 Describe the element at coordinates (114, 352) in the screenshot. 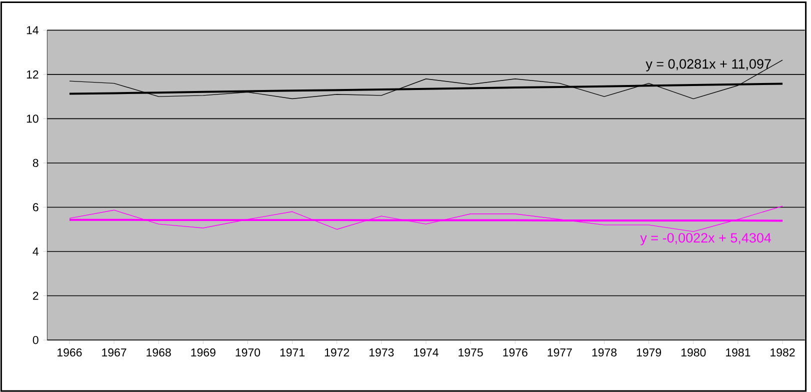

I see `x-tick-label: 1967` at that location.